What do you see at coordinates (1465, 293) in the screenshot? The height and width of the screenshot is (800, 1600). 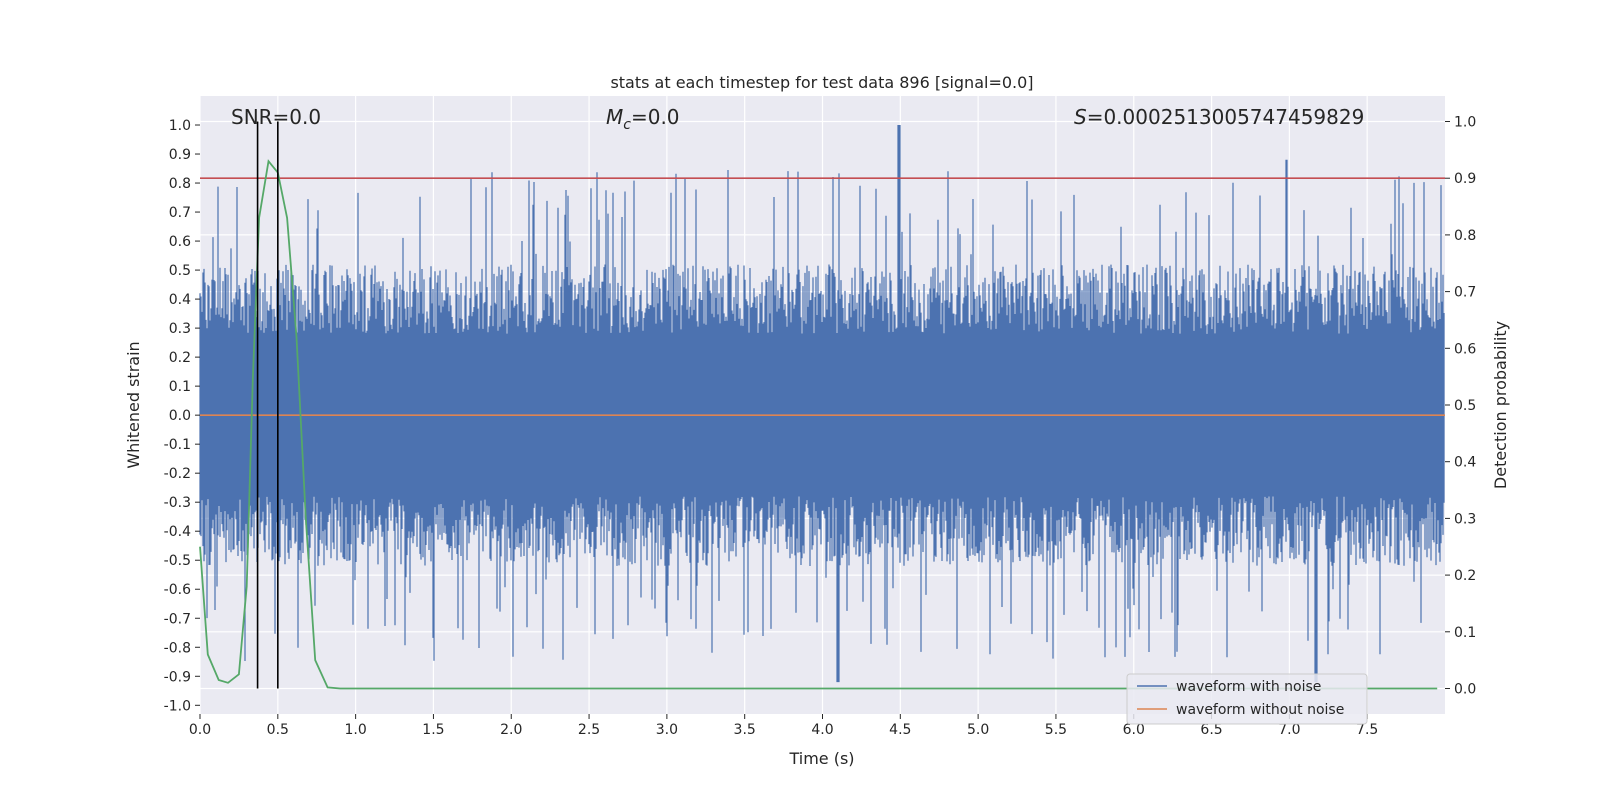 I see `y2-tick-label: 0.7` at bounding box center [1465, 293].